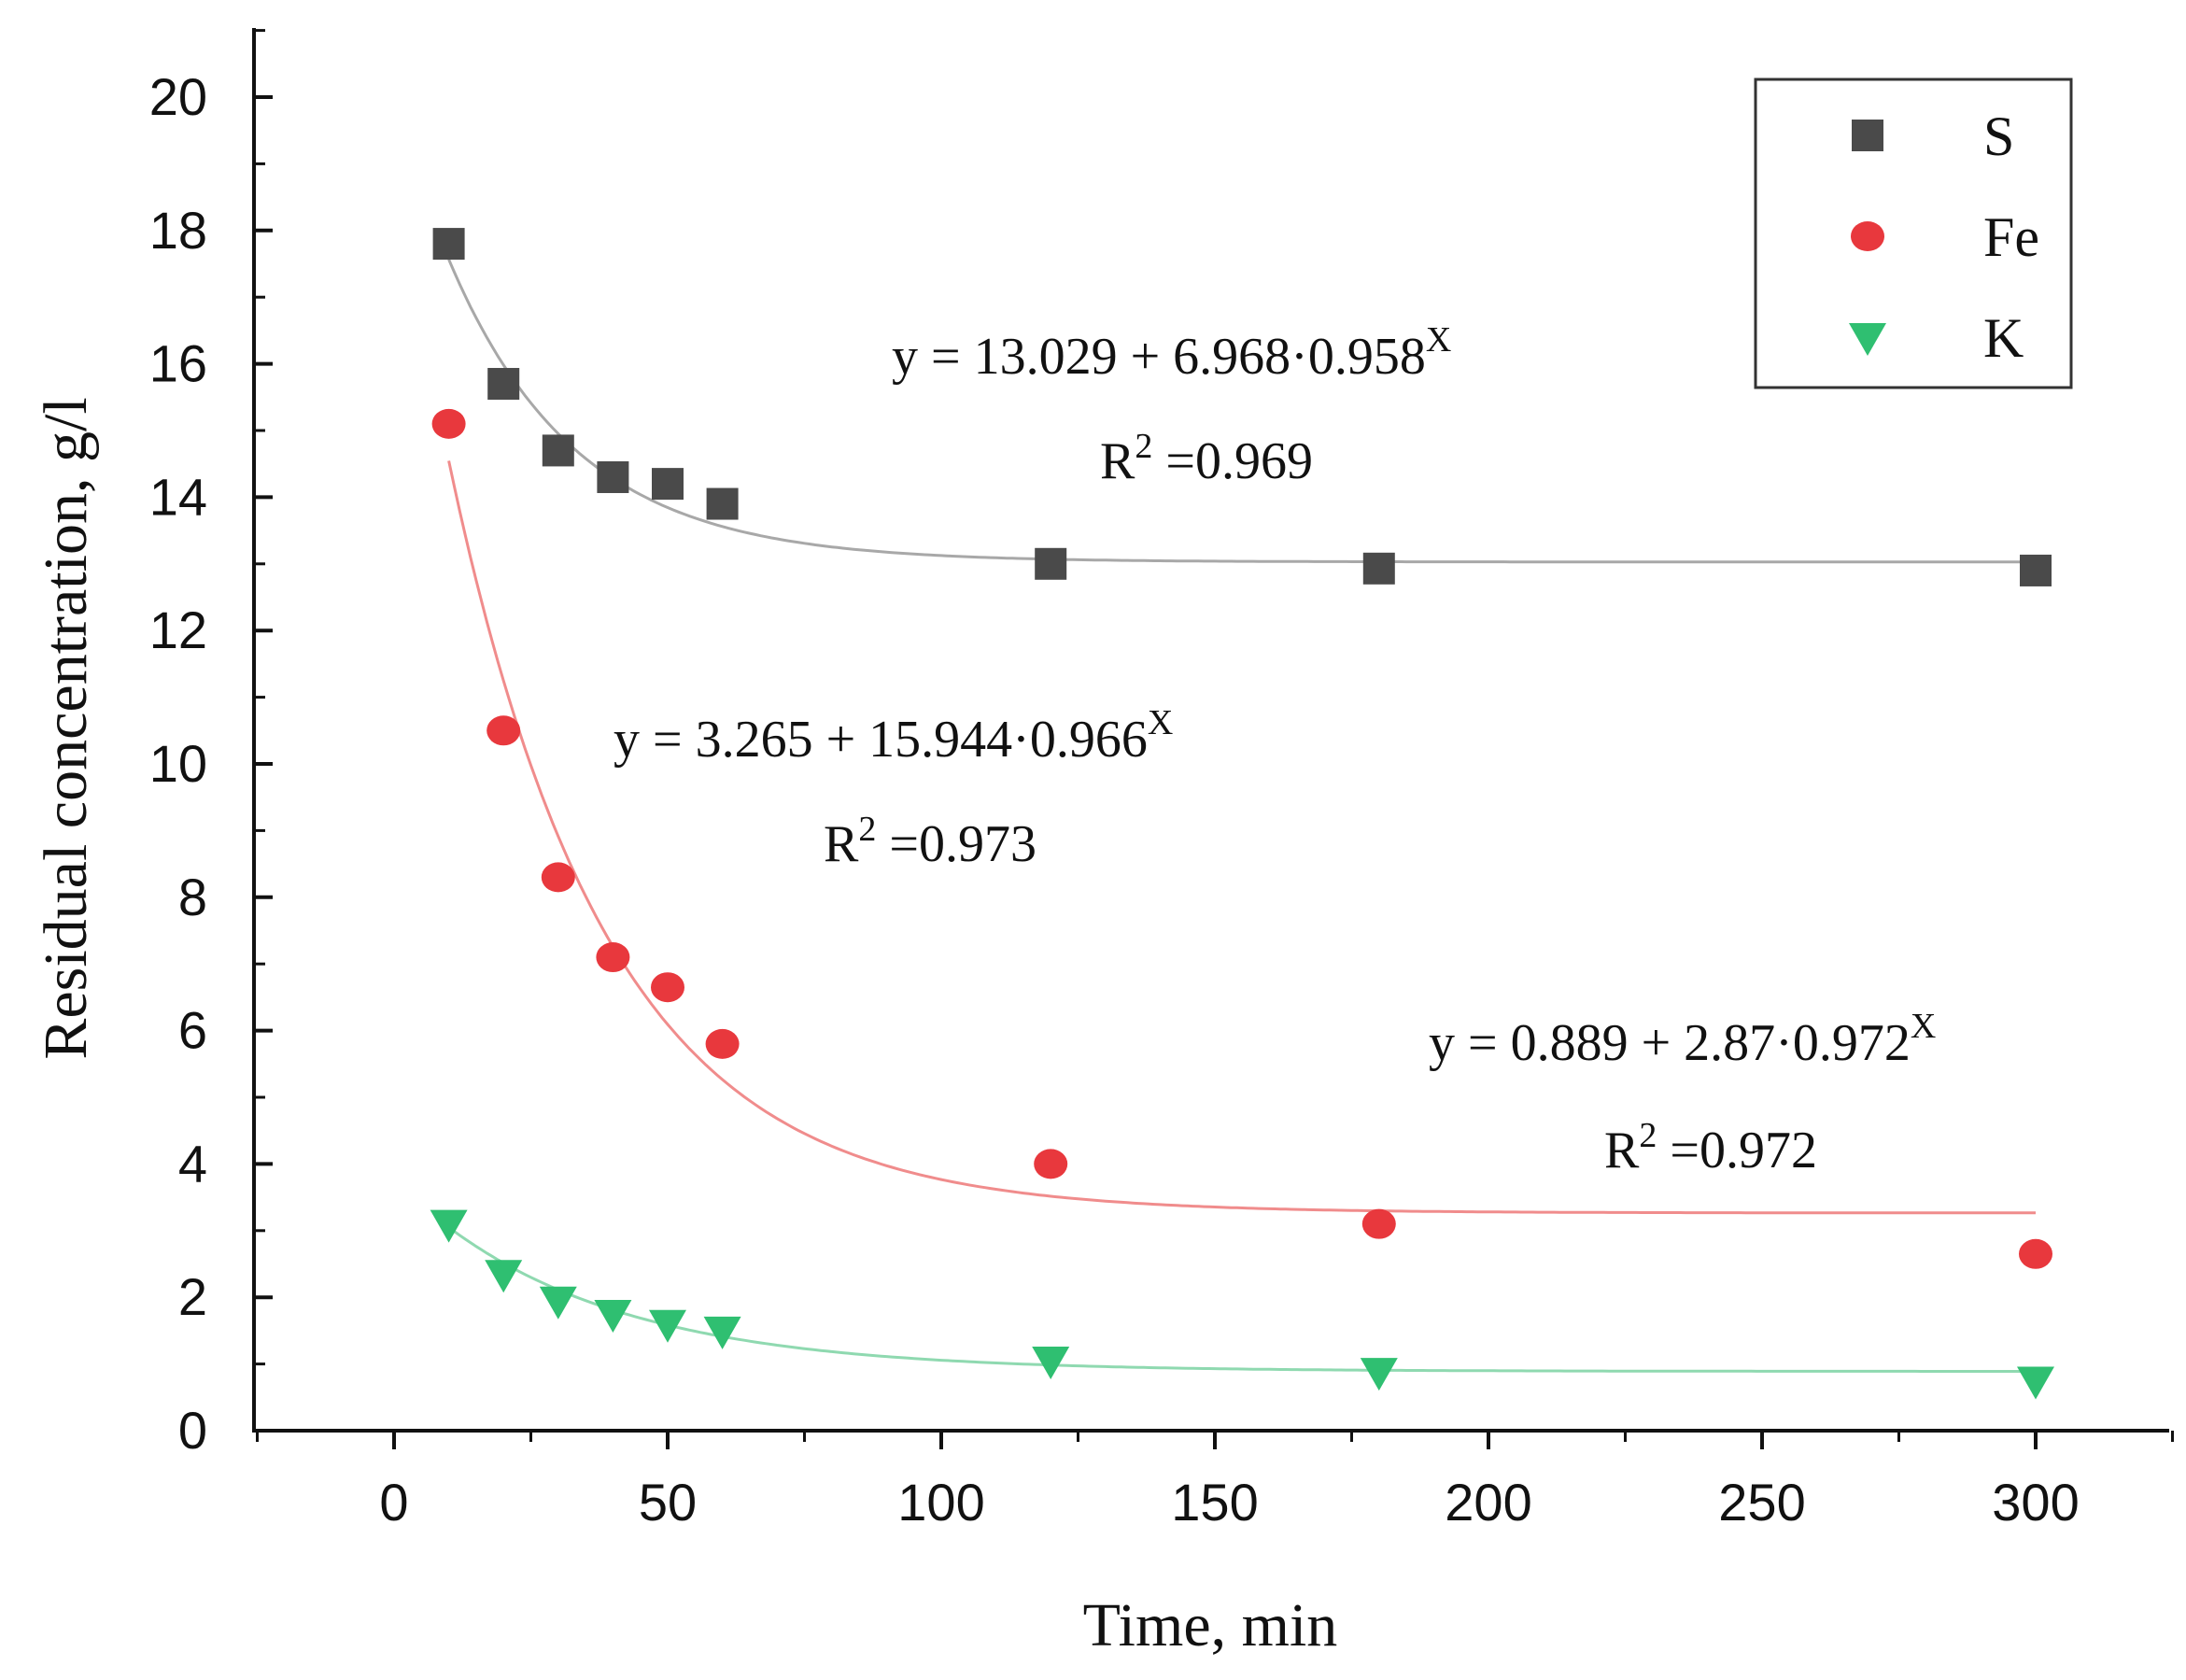 This screenshot has width=2186, height=1680. Describe the element at coordinates (1214, 1502) in the screenshot. I see `x-tick-label: 150` at that location.